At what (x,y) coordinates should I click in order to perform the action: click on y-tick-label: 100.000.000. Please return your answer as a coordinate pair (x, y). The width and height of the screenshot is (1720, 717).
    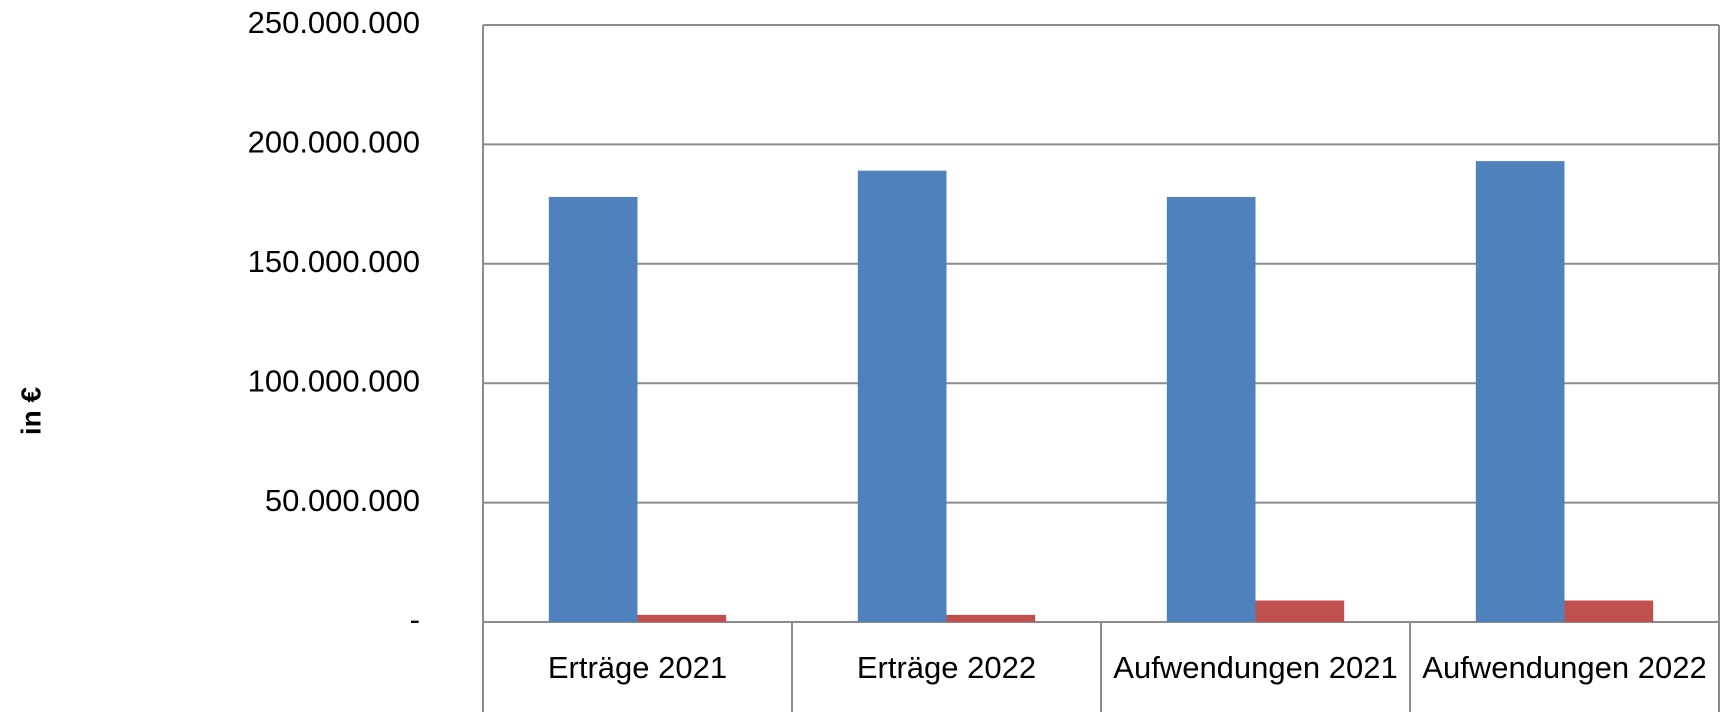
    Looking at the image, I should click on (334, 380).